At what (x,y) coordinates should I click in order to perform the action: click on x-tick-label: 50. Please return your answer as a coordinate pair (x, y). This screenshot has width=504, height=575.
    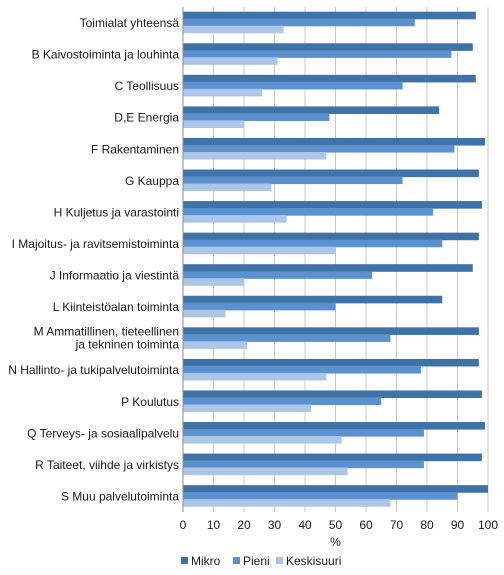
    Looking at the image, I should click on (336, 525).